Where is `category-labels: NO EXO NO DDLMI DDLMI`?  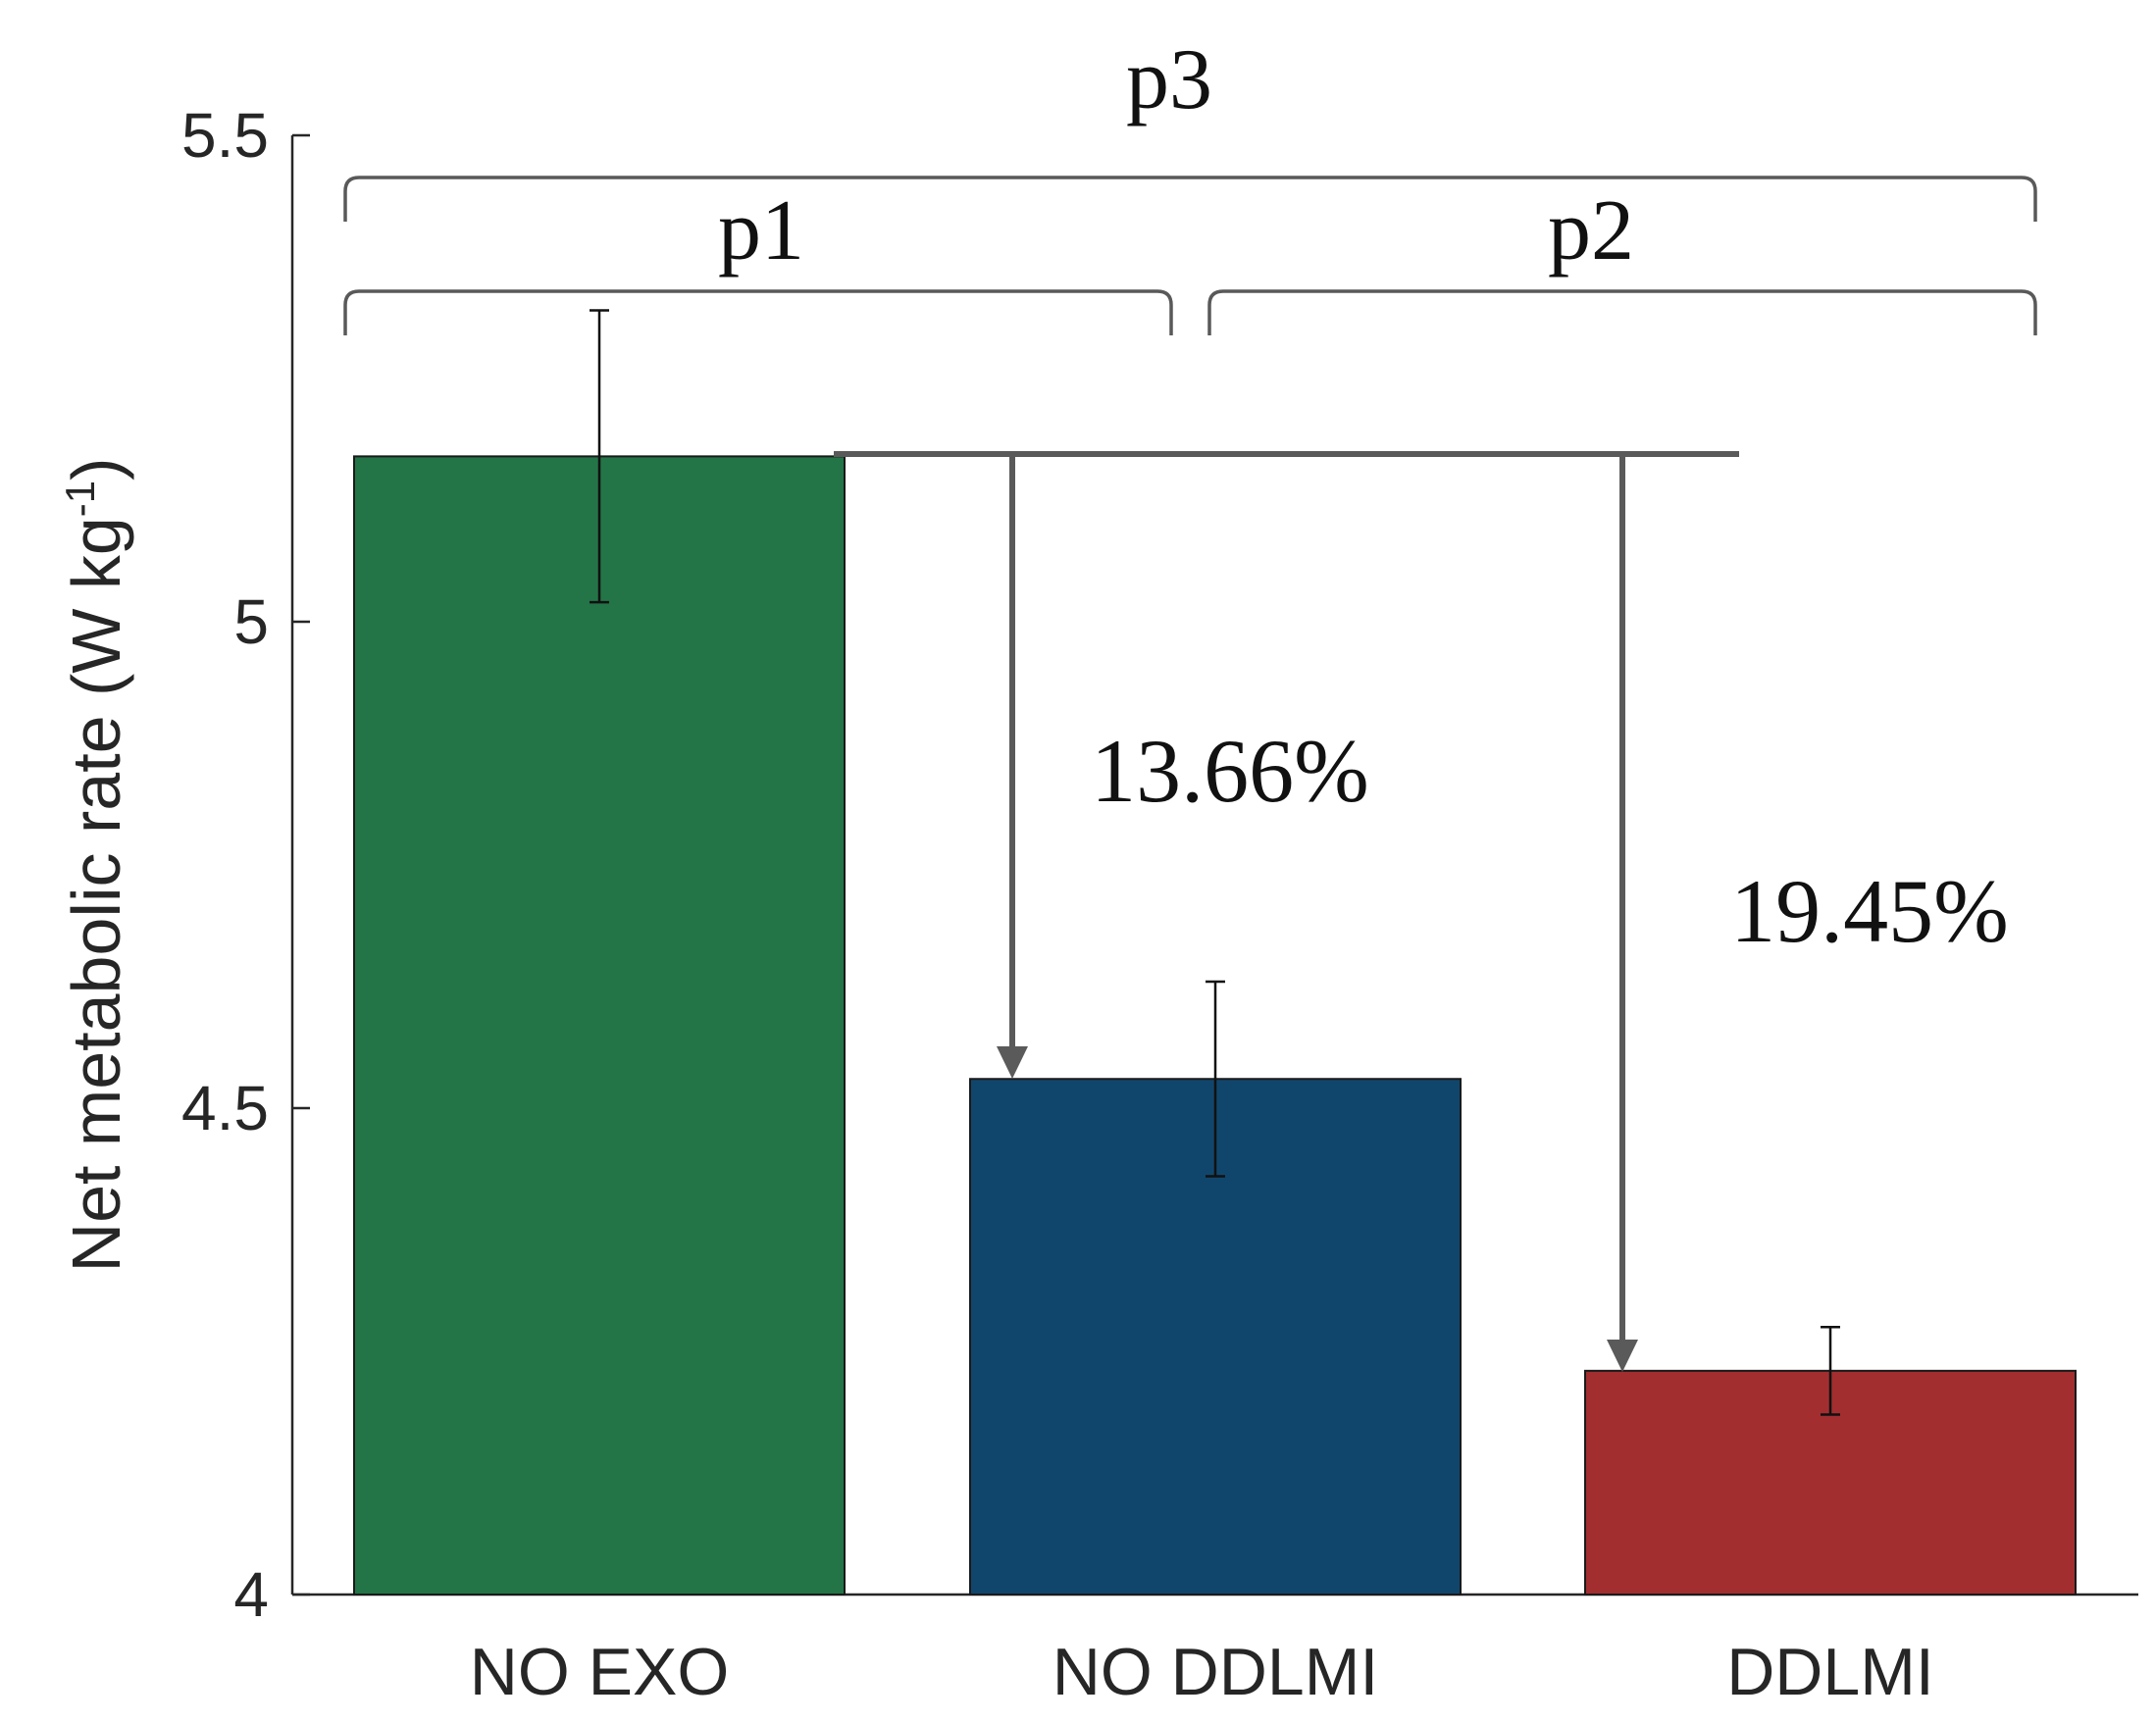 category-labels: NO EXO NO DDLMI DDLMI is located at coordinates (1202, 1672).